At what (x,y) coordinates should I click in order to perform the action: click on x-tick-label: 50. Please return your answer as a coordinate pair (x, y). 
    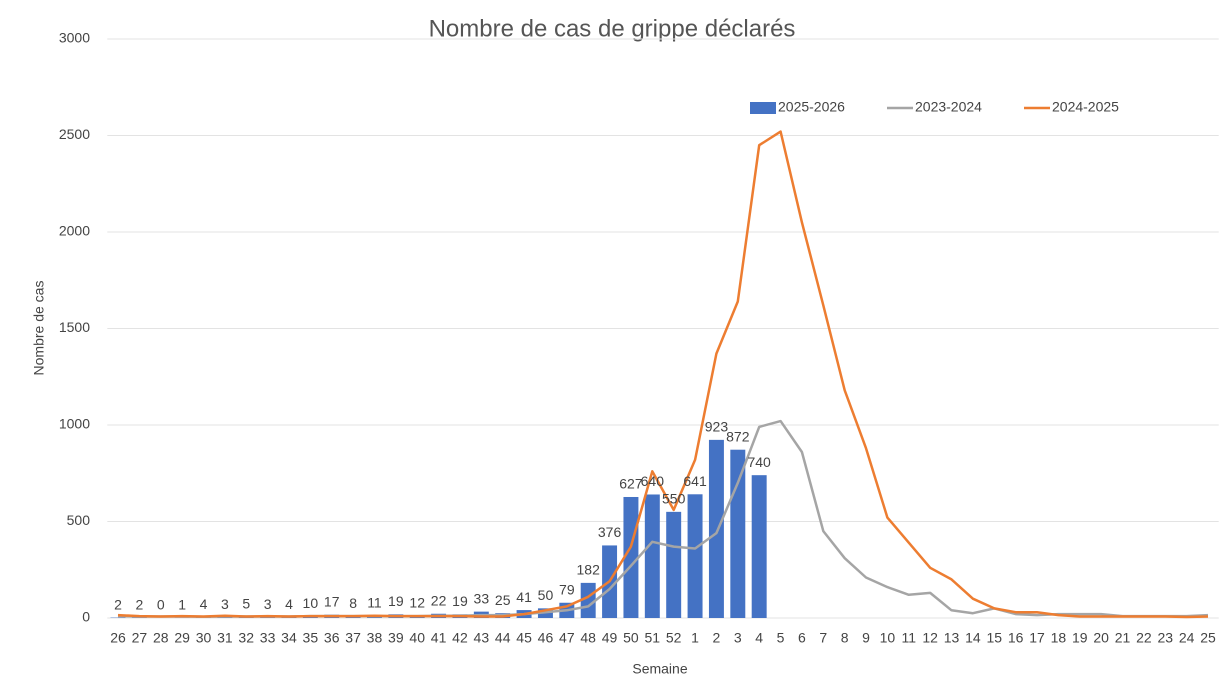
    Looking at the image, I should click on (631, 638).